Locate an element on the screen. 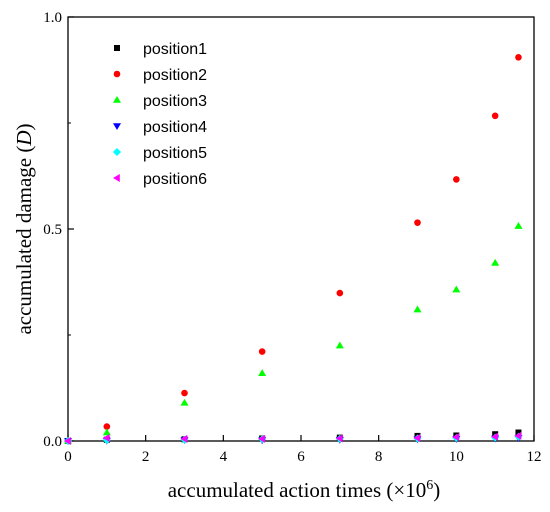 Image resolution: width=550 pixels, height=512 pixels. legend-label-position3: position3 is located at coordinates (175, 101).